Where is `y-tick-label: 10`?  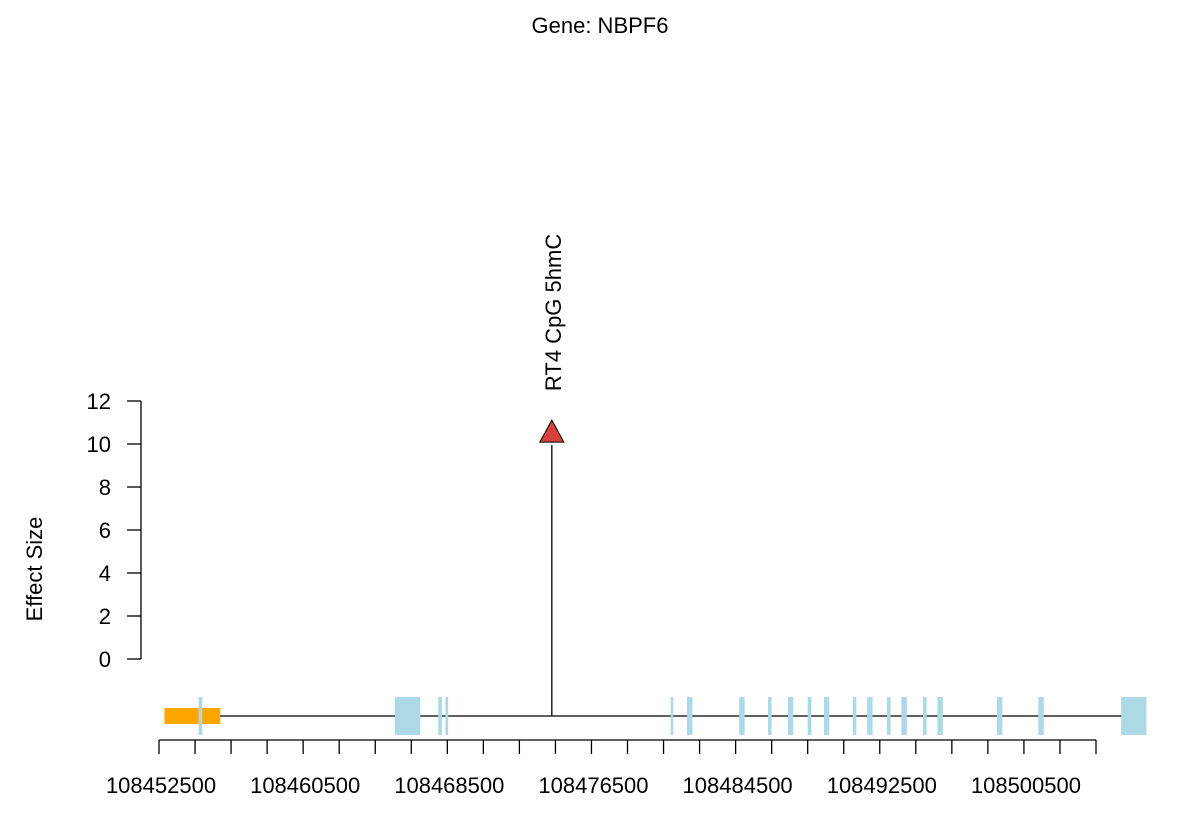
y-tick-label: 10 is located at coordinates (99, 444).